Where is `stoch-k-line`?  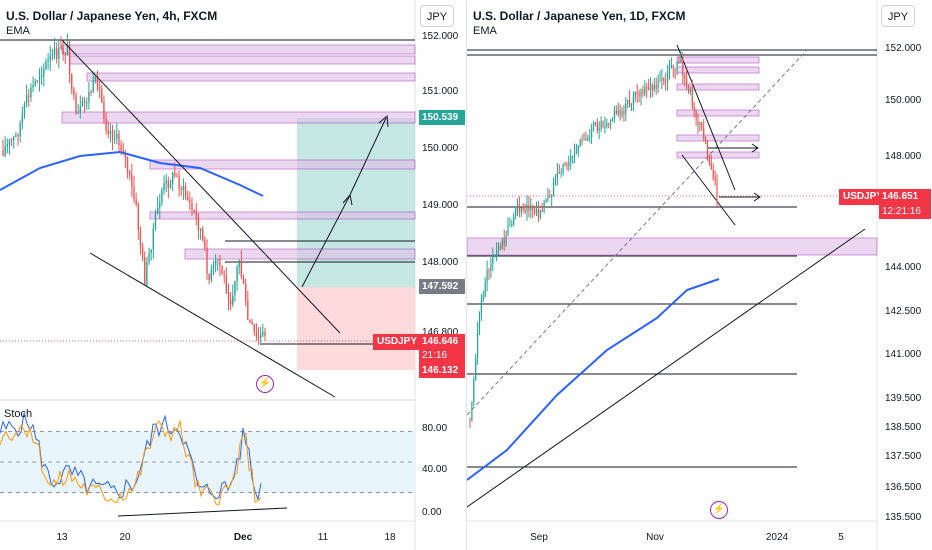 stoch-k-line is located at coordinates (131, 457).